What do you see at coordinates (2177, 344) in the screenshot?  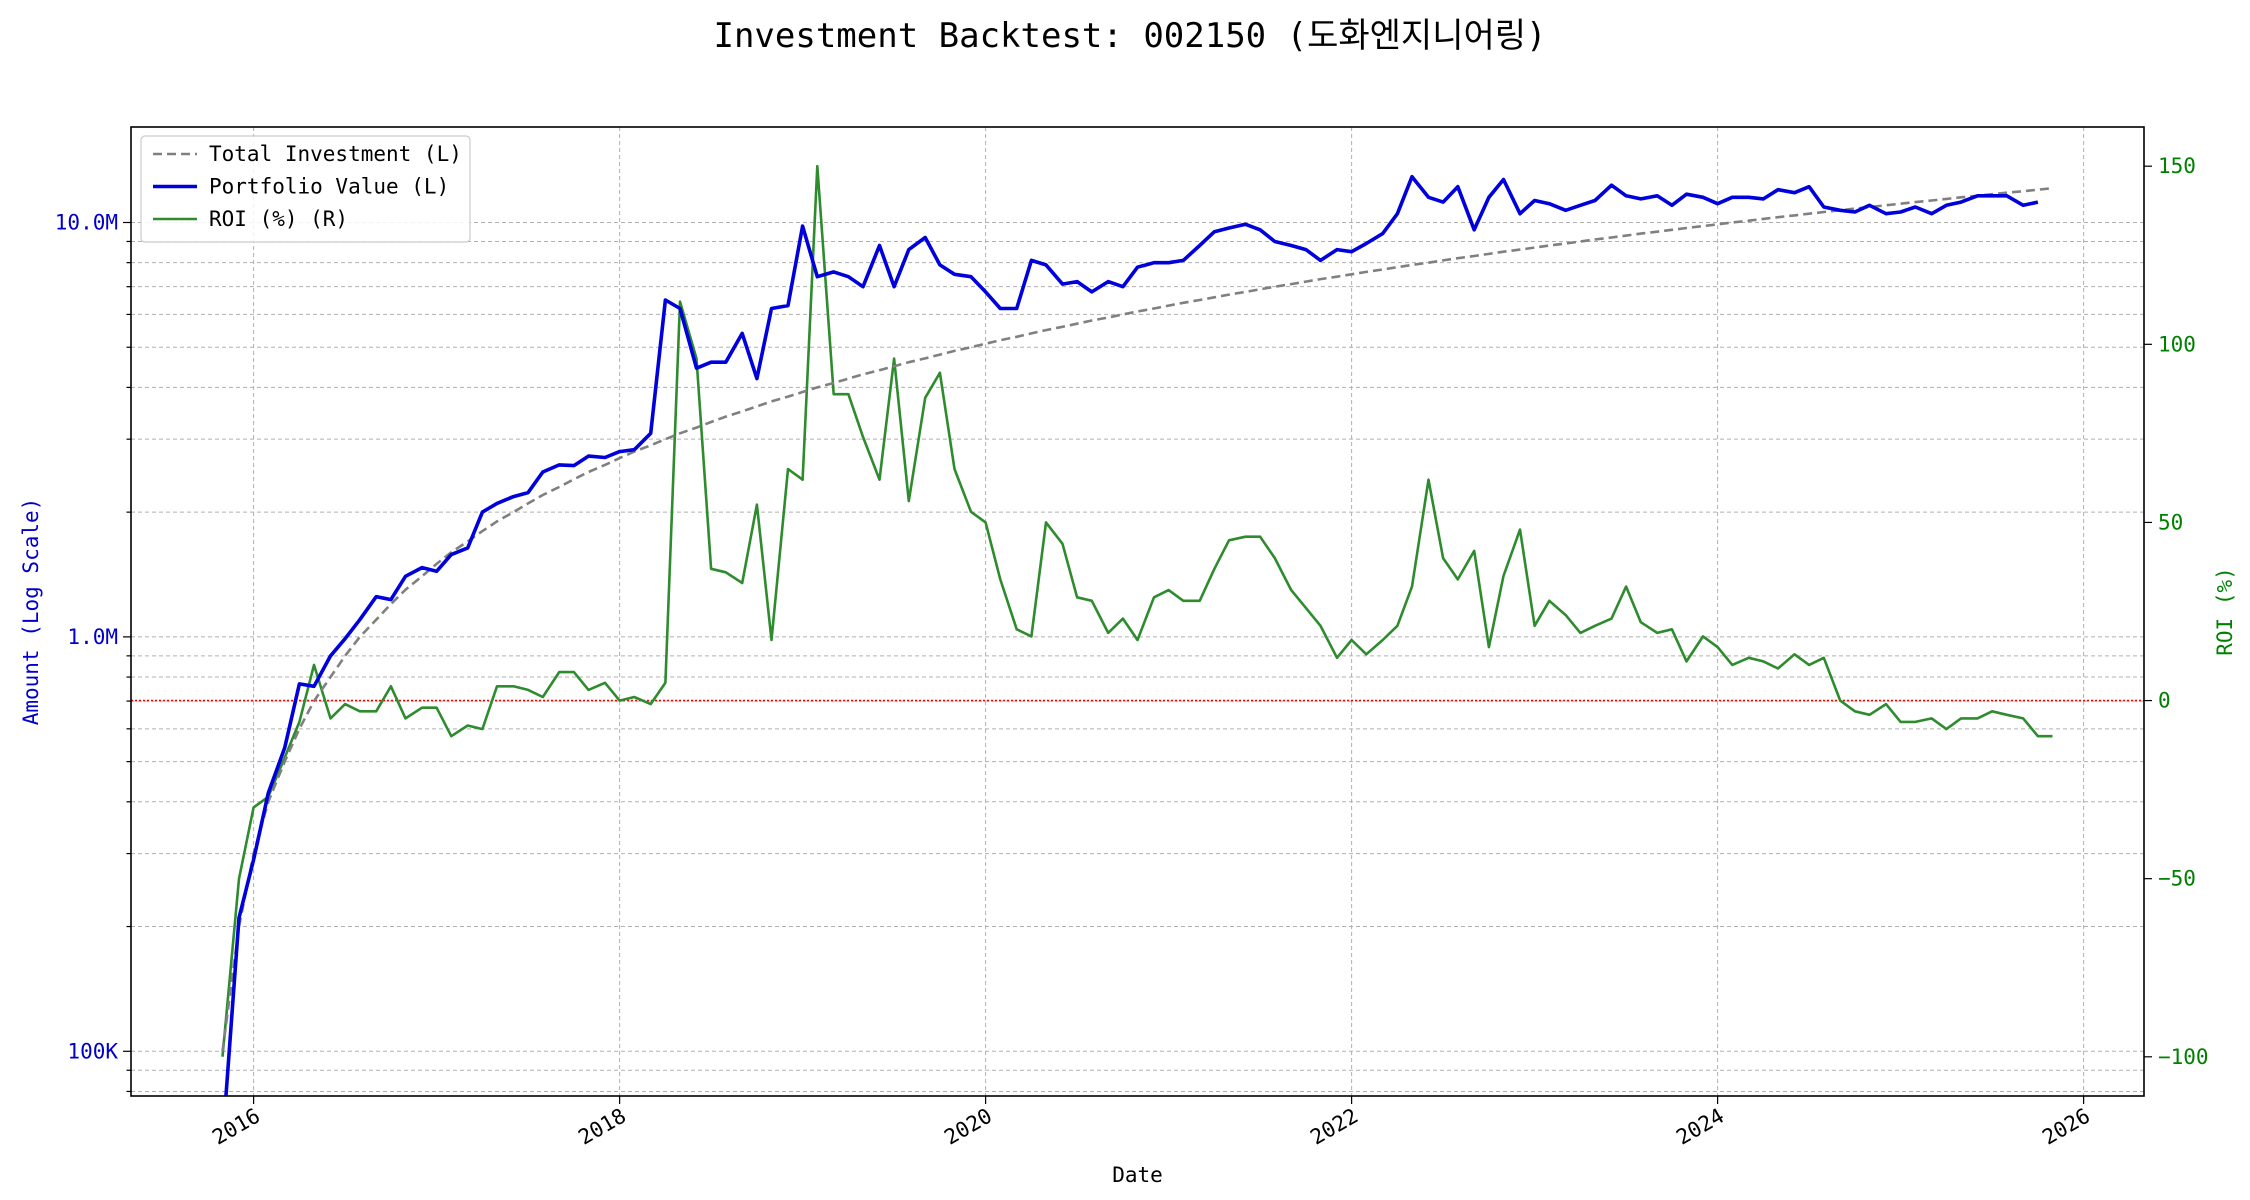 I see `y-tick-label-right: 100` at bounding box center [2177, 344].